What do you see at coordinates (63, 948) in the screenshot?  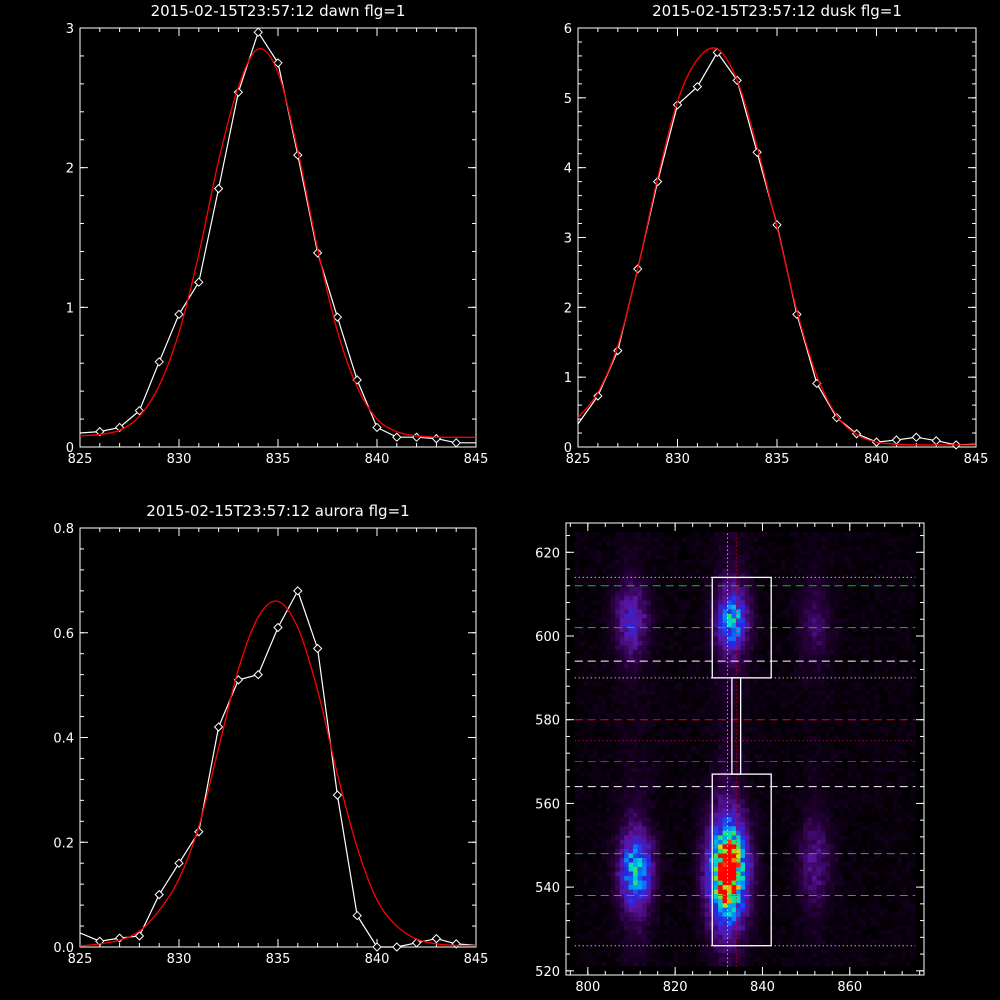 I see `y-tick-label: 0.0` at bounding box center [63, 948].